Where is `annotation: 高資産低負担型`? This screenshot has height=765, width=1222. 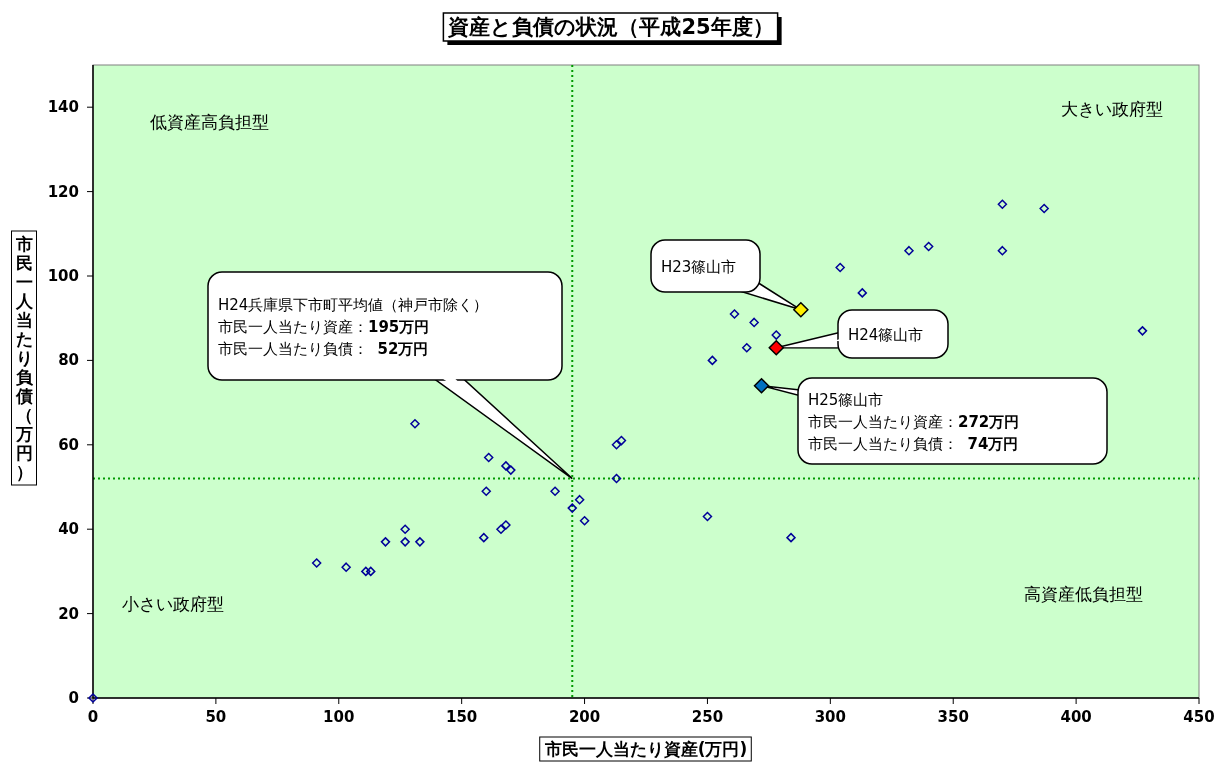
annotation: 高資産低負担型 is located at coordinates (1083, 594).